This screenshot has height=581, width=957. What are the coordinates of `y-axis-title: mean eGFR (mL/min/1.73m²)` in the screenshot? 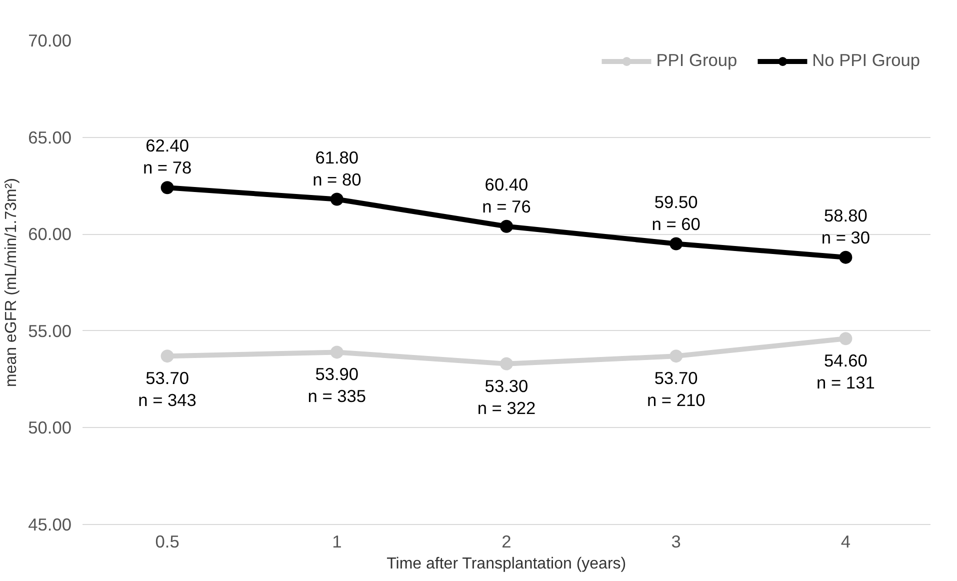 It's located at (11, 282).